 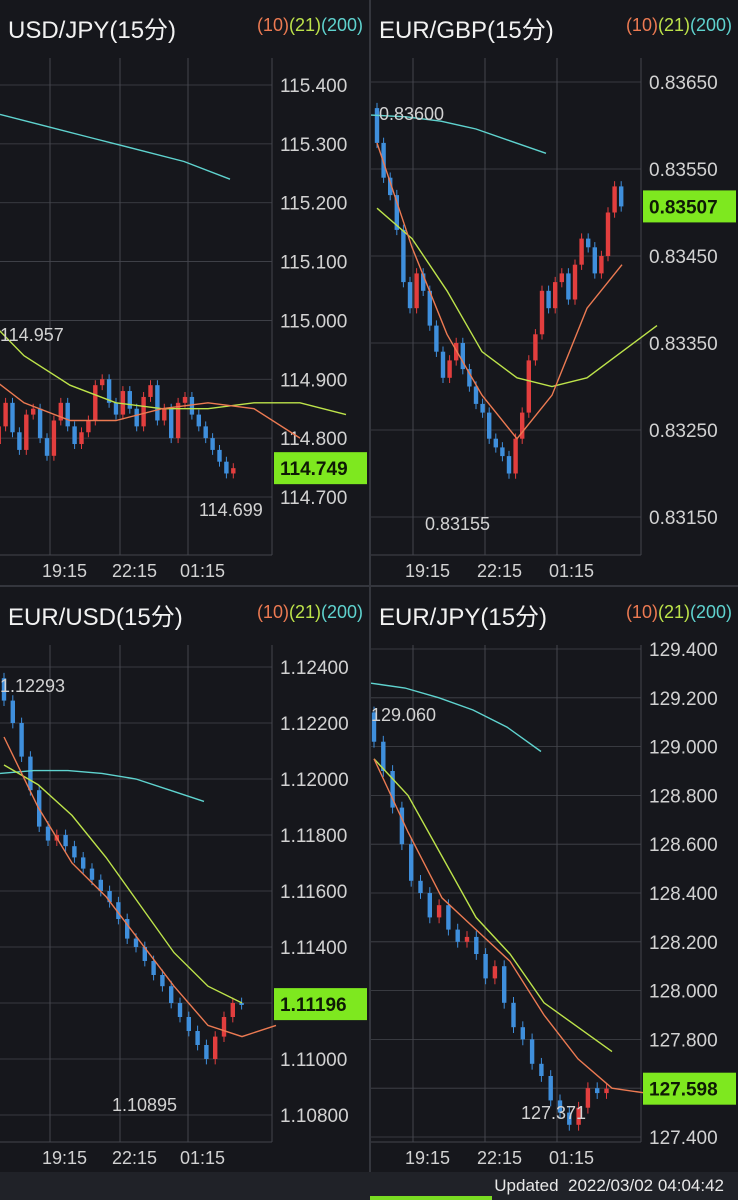 What do you see at coordinates (313, 263) in the screenshot?
I see `y-tick-label: 115.100` at bounding box center [313, 263].